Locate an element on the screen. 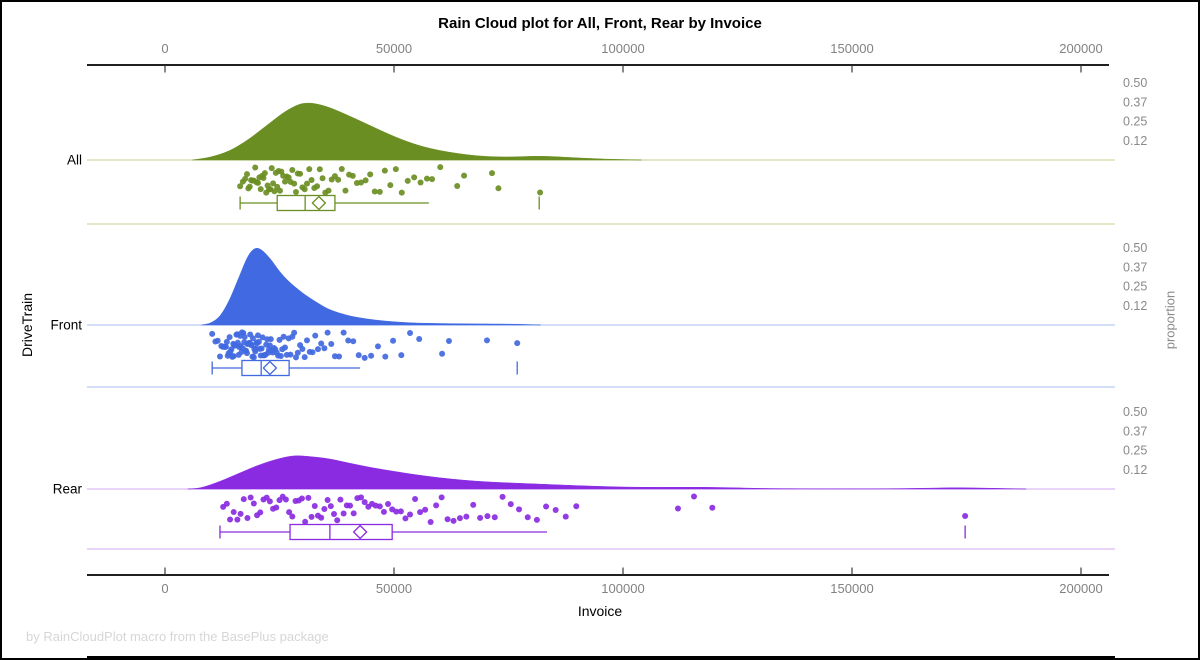 The height and width of the screenshot is (660, 1200). rain-all is located at coordinates (390, 180).